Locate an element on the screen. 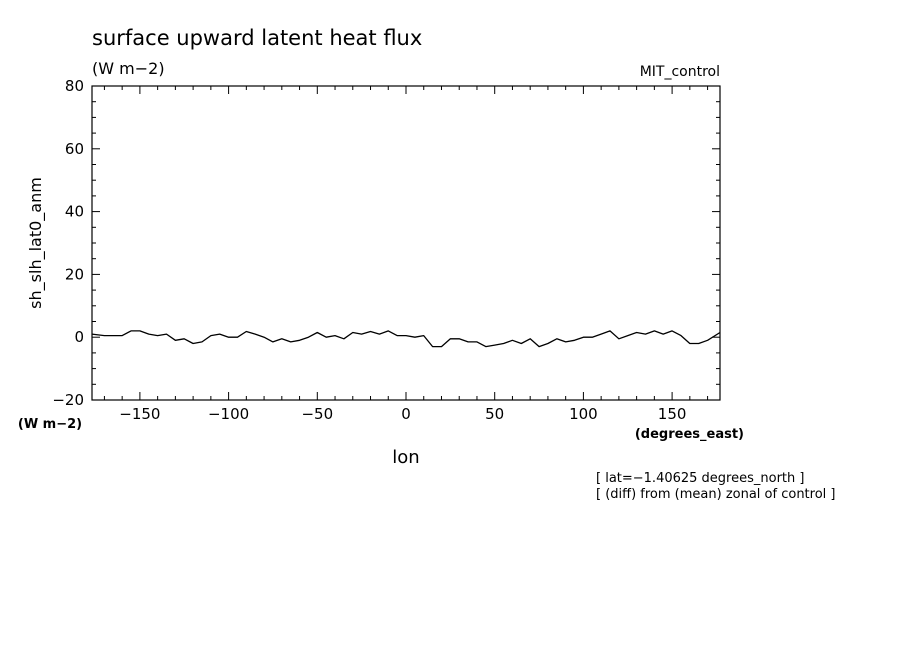  x-tick-label: 50 is located at coordinates (494, 414).